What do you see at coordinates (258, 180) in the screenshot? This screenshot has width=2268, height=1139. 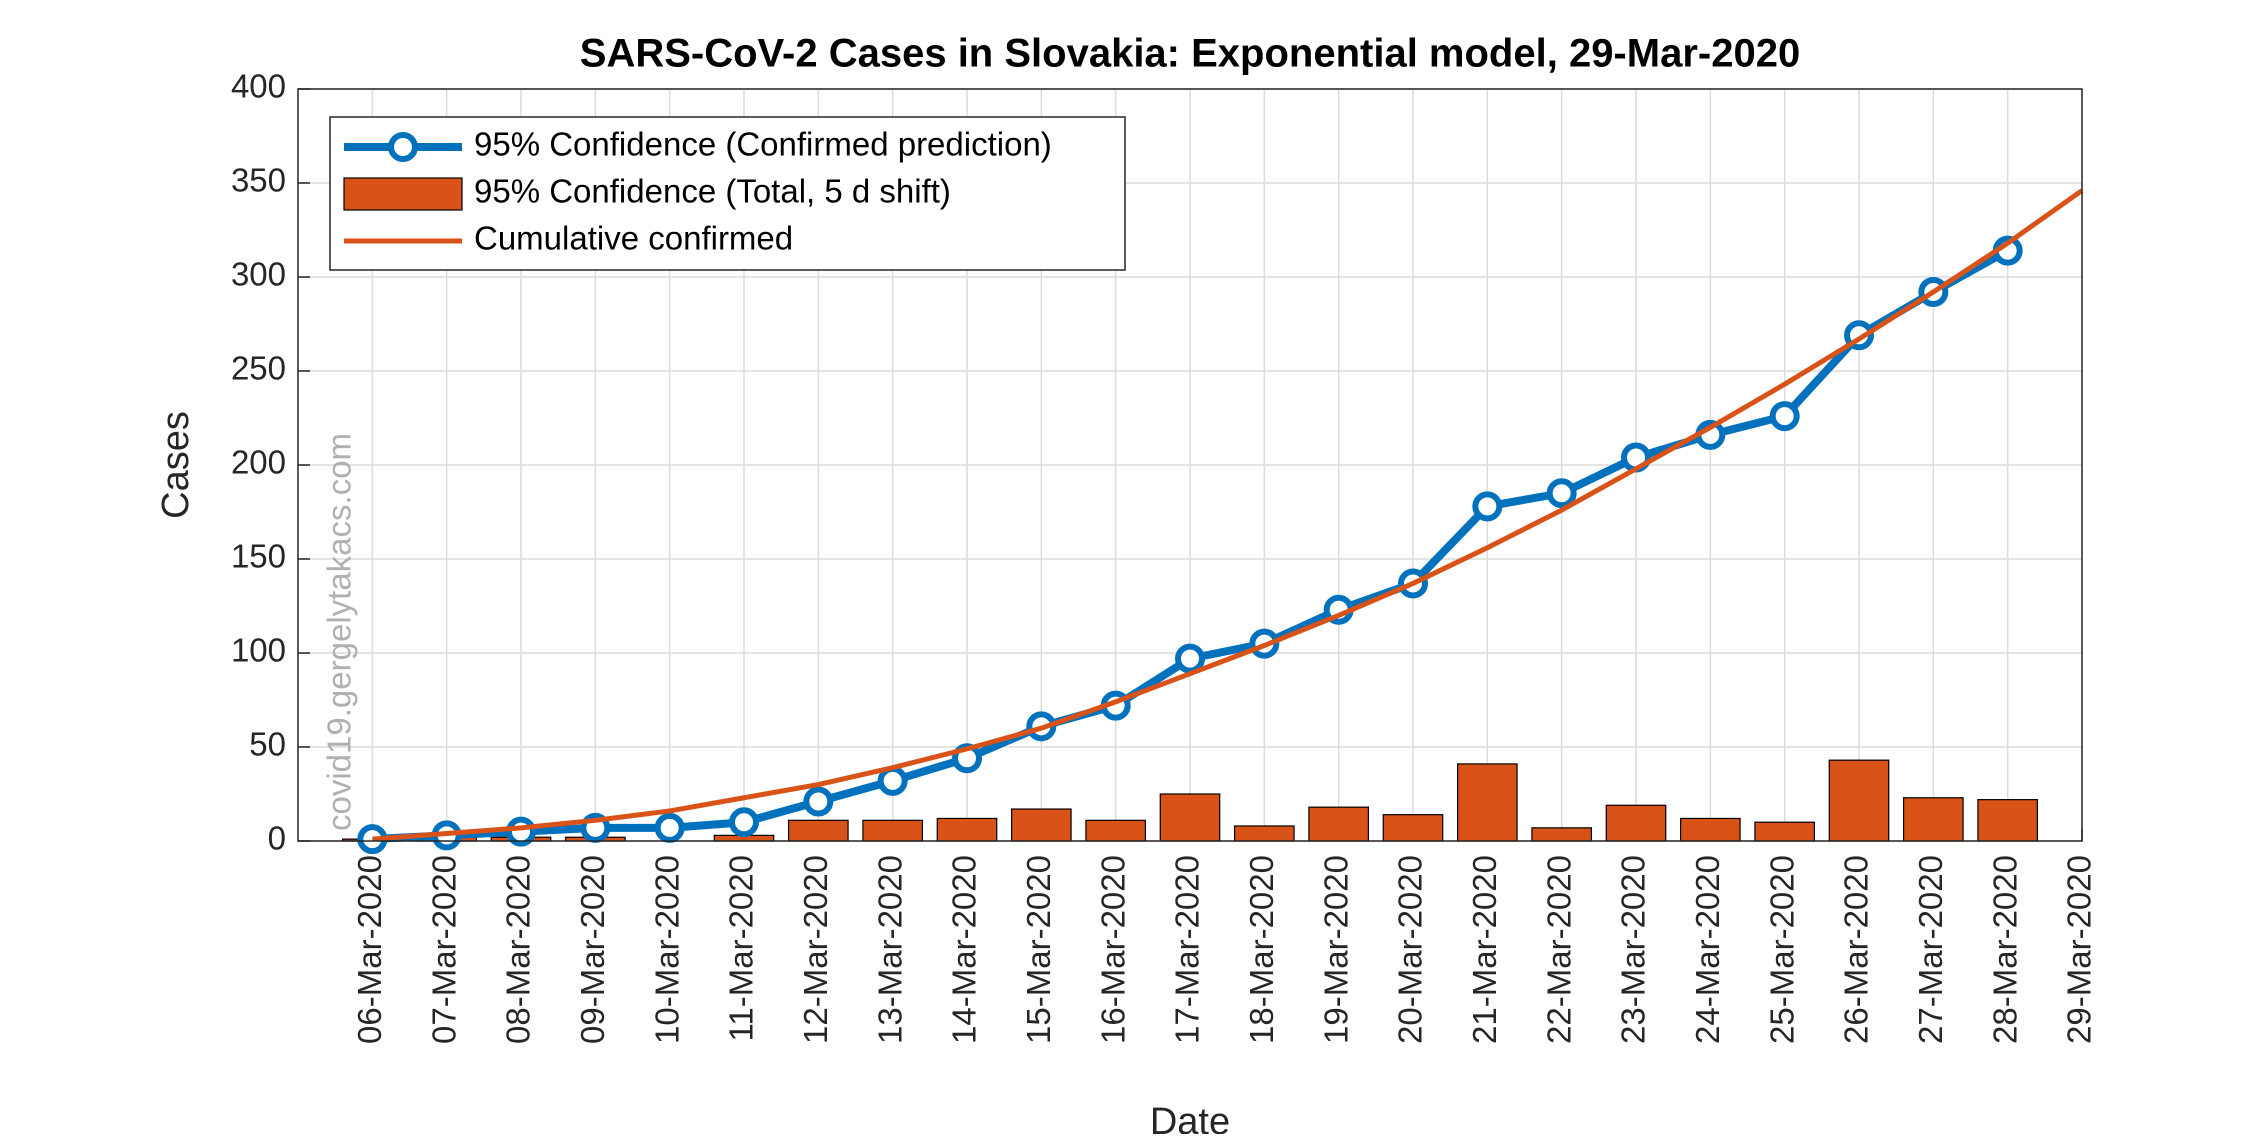 I see `y-tick-label: 350` at bounding box center [258, 180].